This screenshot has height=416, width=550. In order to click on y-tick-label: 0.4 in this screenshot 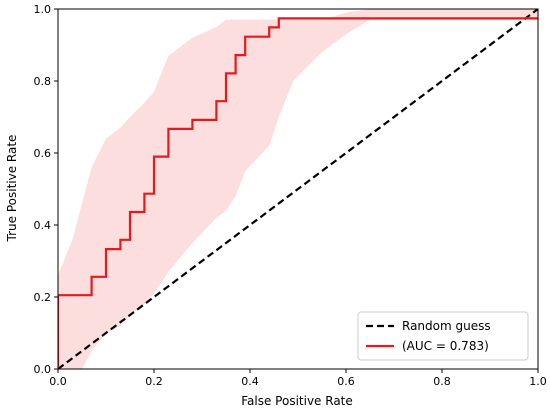, I will do `click(43, 225)`.